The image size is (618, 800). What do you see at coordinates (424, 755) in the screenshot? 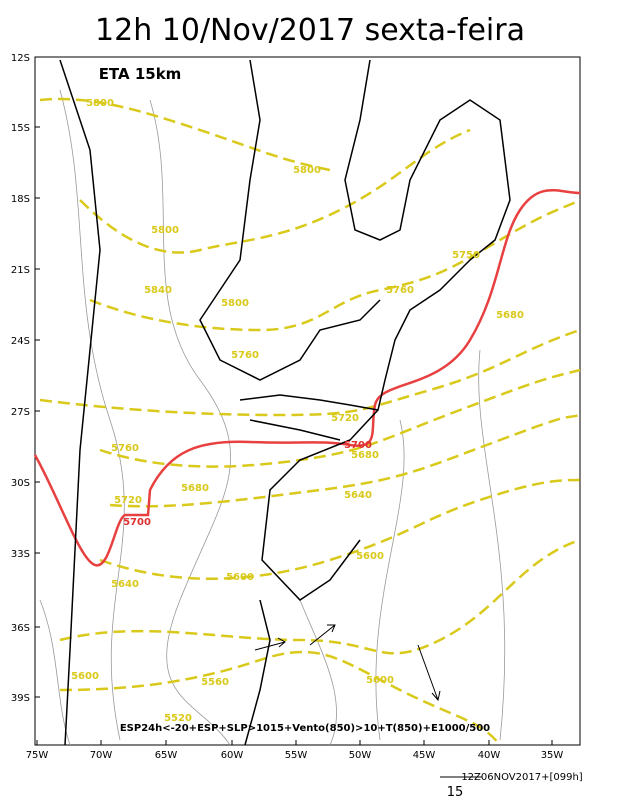
I see `lon-label: 45W` at bounding box center [424, 755].